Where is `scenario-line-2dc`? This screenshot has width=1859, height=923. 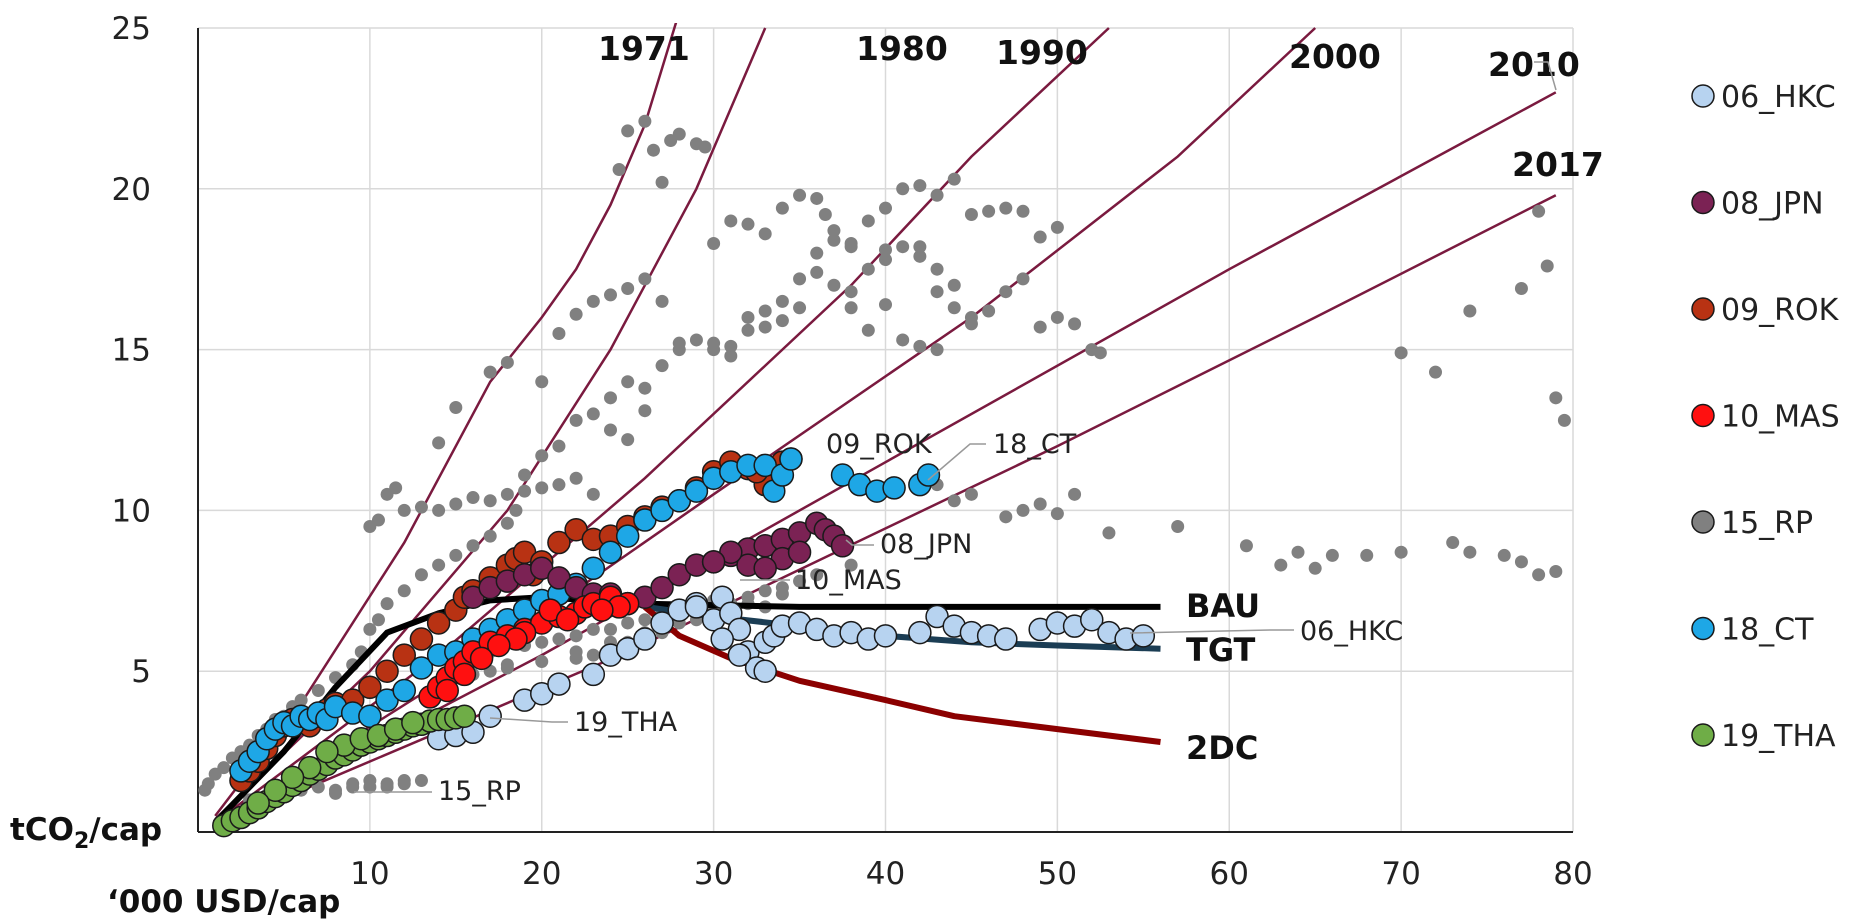
scenario-line-2dc is located at coordinates (901, 674).